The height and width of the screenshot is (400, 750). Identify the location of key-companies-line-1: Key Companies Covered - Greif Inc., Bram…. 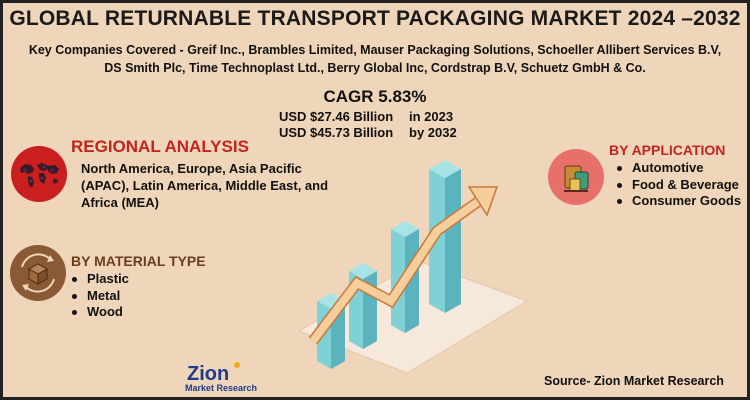
(375, 50).